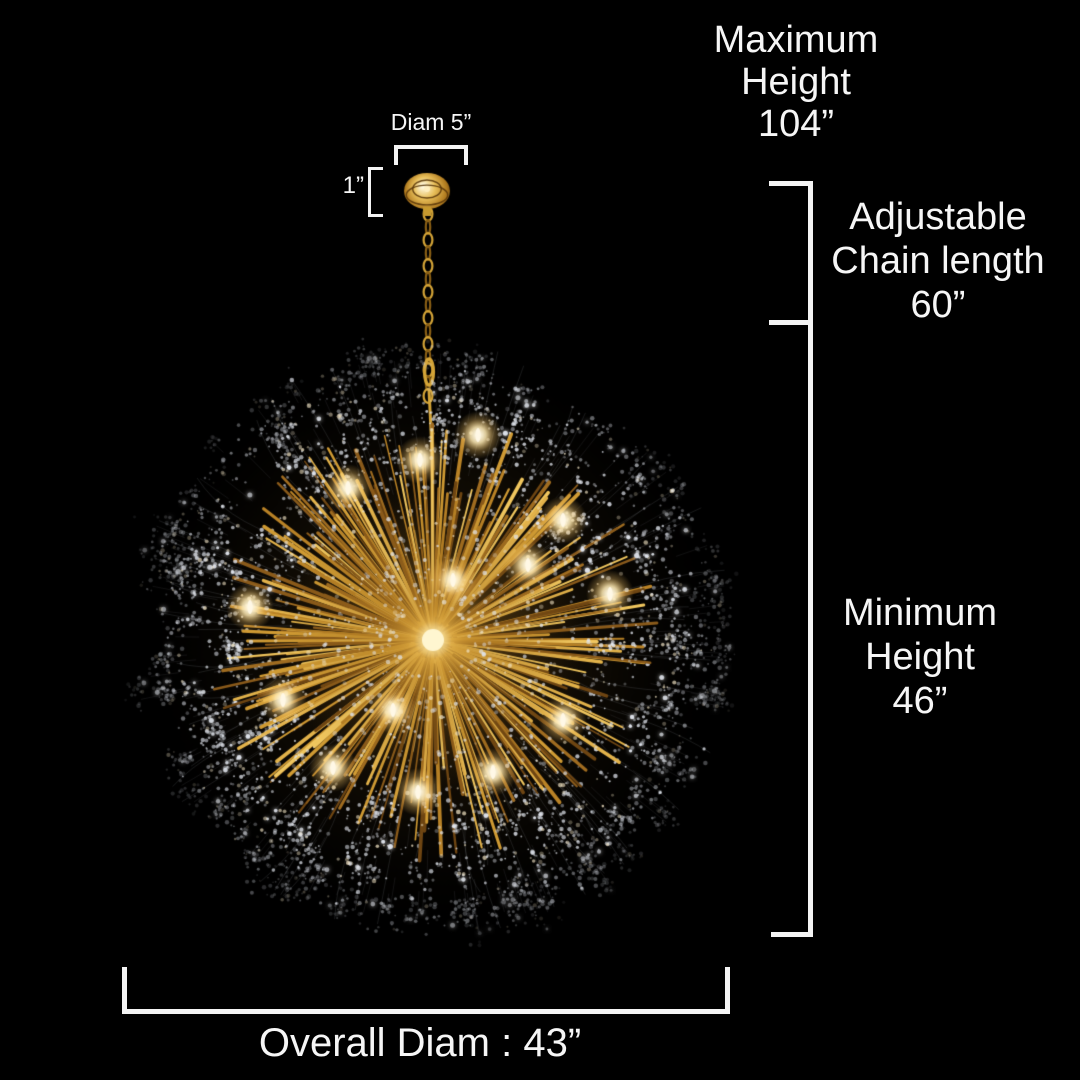  Describe the element at coordinates (792, 934) in the screenshot. I see `right-dimension-tick-bottom` at that location.